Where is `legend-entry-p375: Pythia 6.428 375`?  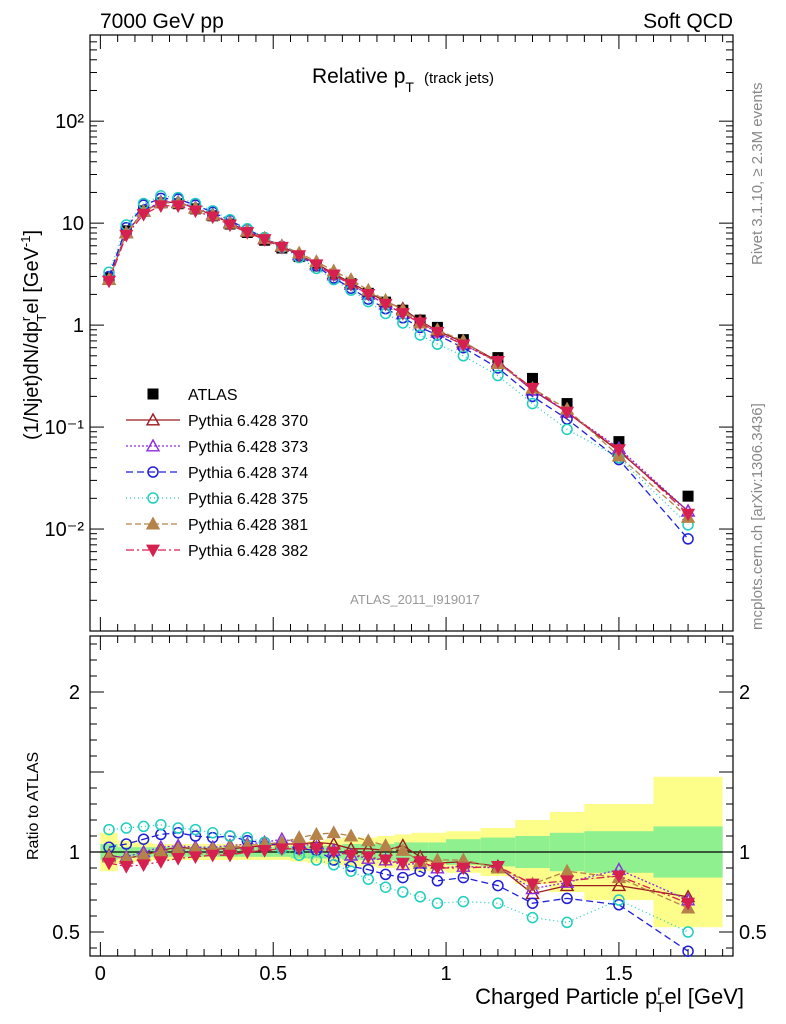 legend-entry-p375: Pythia 6.428 375 is located at coordinates (217, 499).